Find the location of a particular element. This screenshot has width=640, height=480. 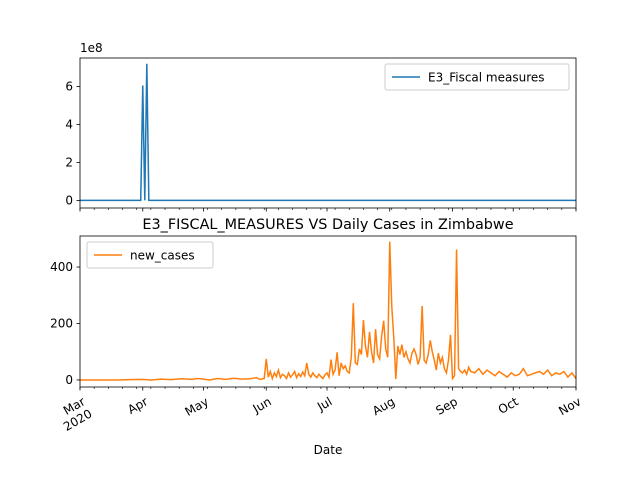

bottom-x-tick-label-text: Sep is located at coordinates (446, 405).